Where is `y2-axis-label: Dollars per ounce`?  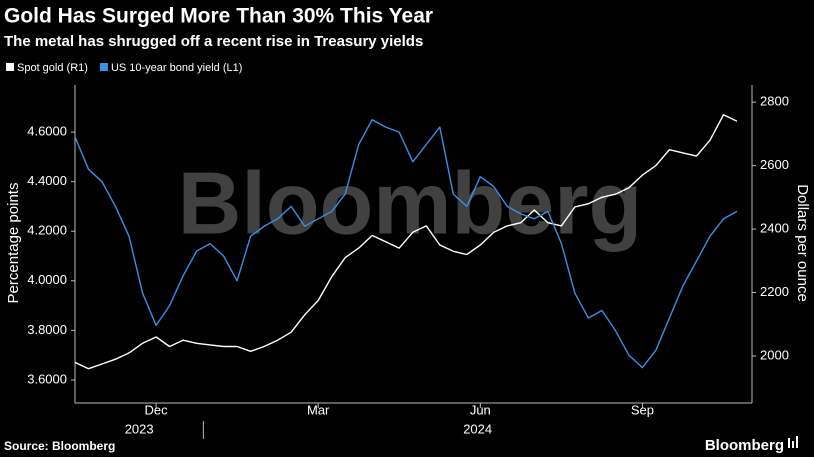 y2-axis-label: Dollars per ounce is located at coordinates (802, 243).